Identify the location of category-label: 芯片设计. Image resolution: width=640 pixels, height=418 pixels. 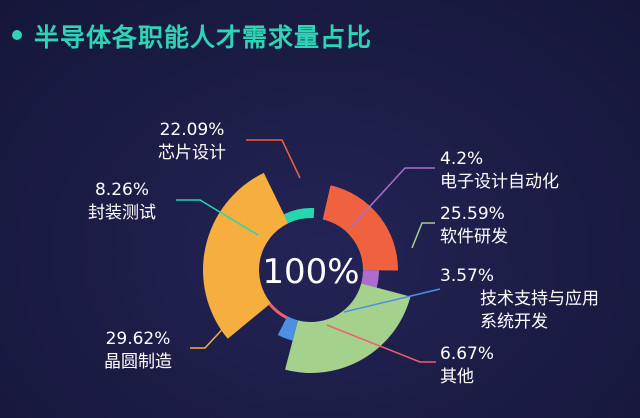
(192, 153).